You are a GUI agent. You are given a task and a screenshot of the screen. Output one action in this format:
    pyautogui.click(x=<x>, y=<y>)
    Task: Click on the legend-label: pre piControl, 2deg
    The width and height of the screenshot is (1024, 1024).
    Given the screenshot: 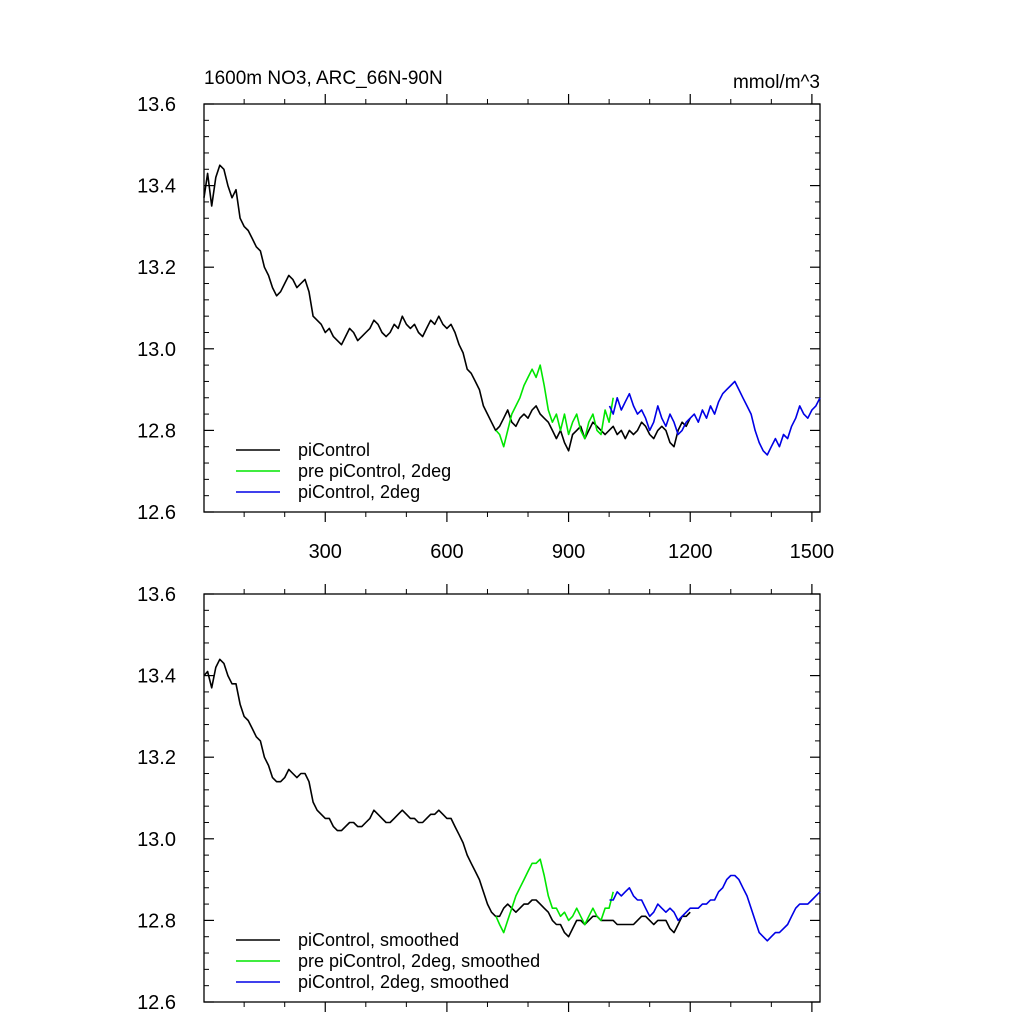 What is the action you would take?
    pyautogui.click(x=374, y=471)
    